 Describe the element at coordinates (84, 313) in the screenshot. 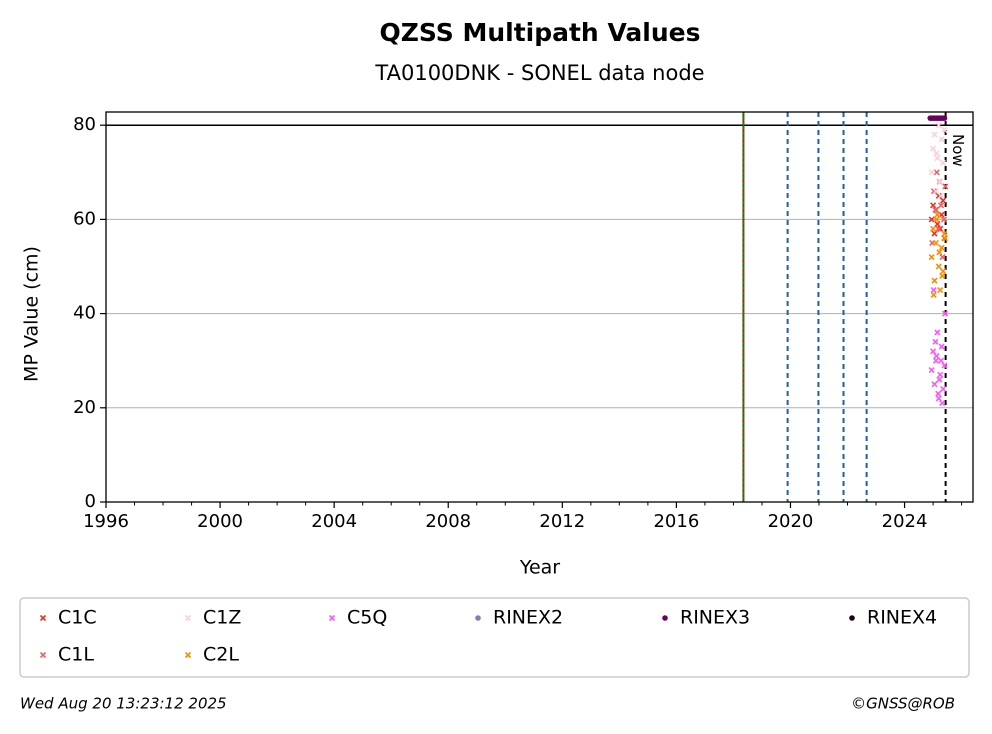

I see `y-tick-label: 40` at that location.